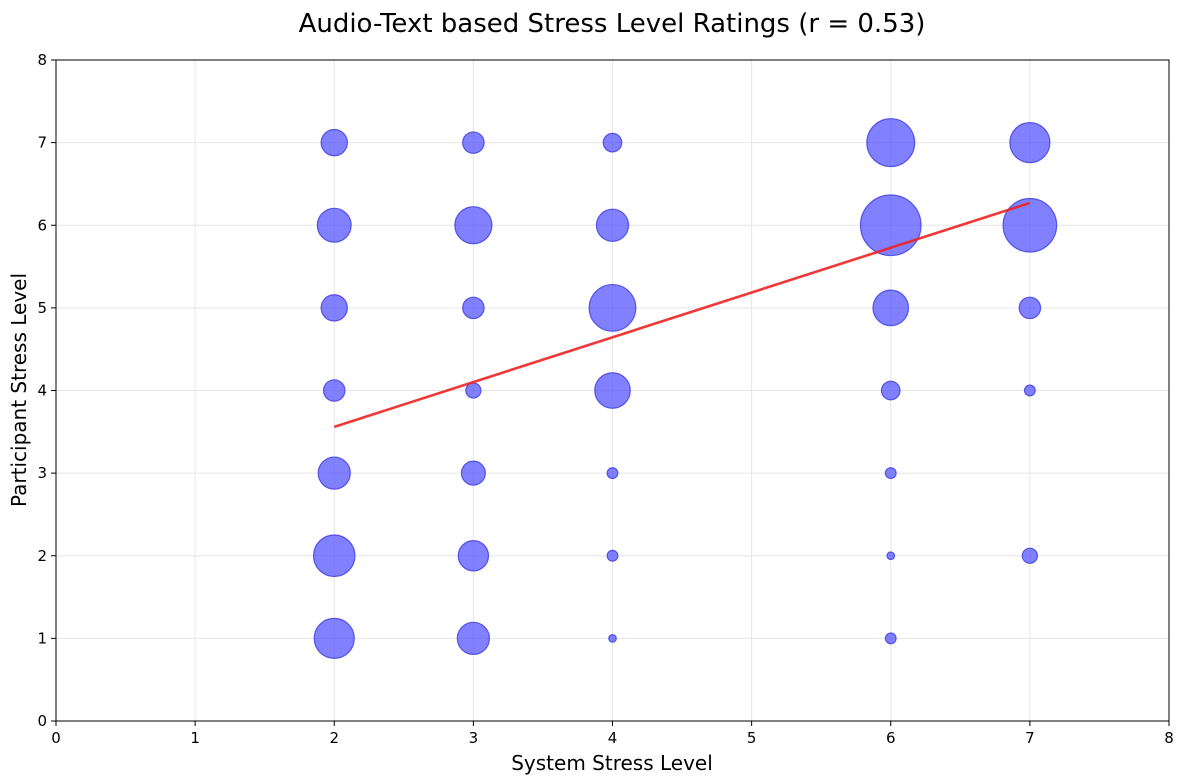 The width and height of the screenshot is (1184, 784). Describe the element at coordinates (42, 473) in the screenshot. I see `y-tick-label: 3` at that location.